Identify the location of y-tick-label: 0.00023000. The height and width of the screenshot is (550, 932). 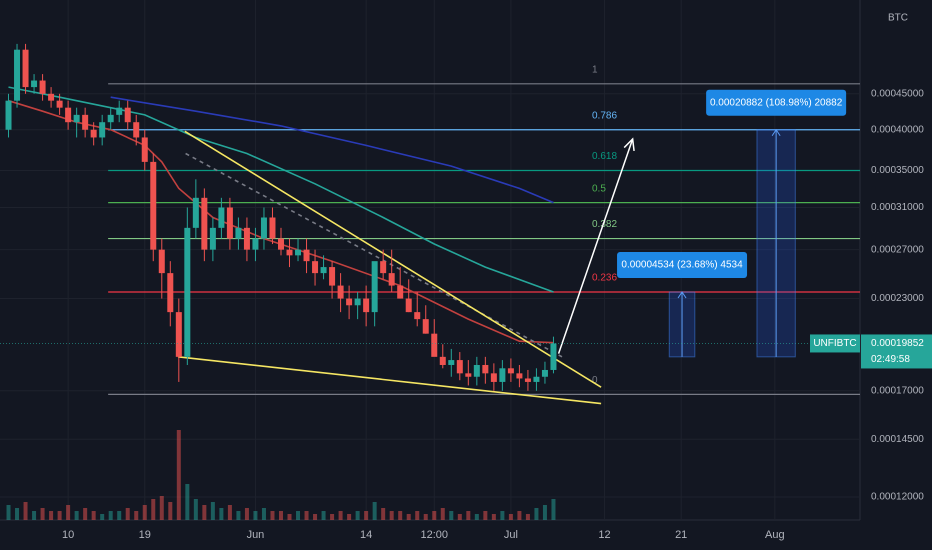
(897, 298).